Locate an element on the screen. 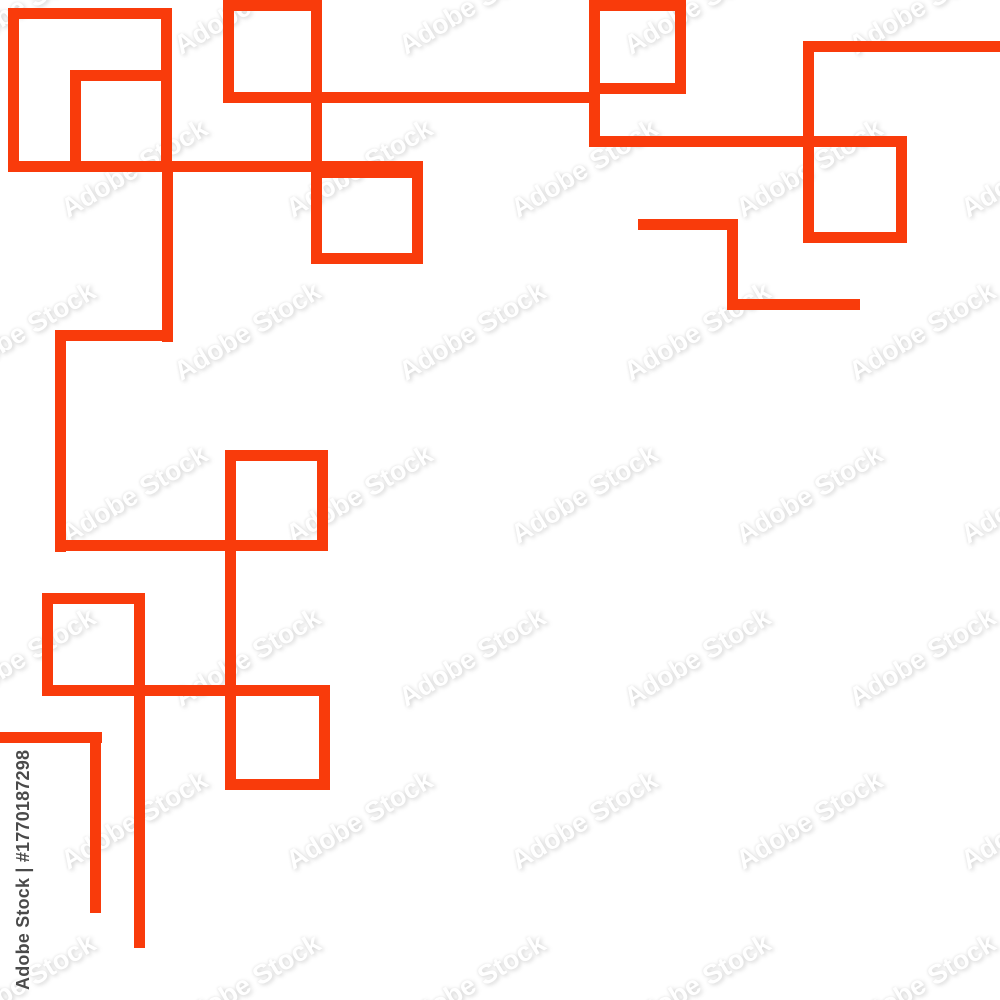  pattern-line-zigzag-h2 is located at coordinates (793, 304).